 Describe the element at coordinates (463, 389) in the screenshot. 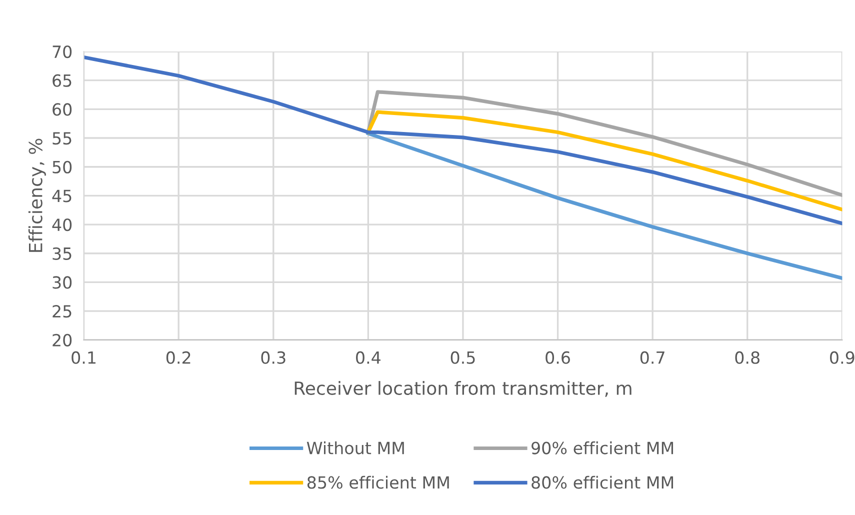

I see `x-axis-title: Receiver location from transmitter, m` at that location.